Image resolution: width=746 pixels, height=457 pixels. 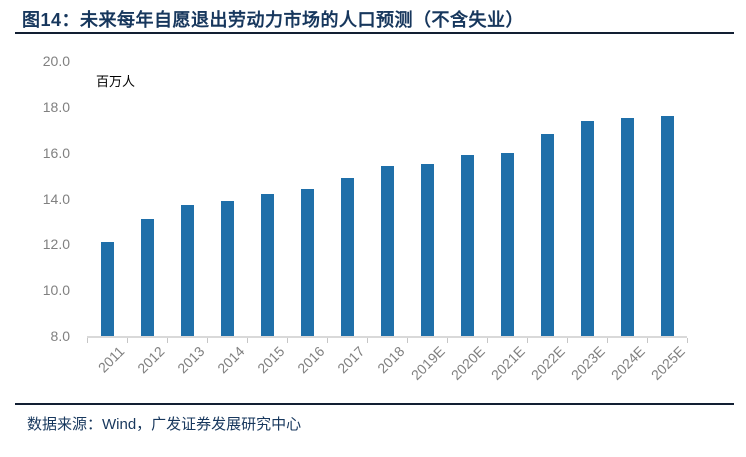 What do you see at coordinates (374, 33) in the screenshot?
I see `title-rule` at bounding box center [374, 33].